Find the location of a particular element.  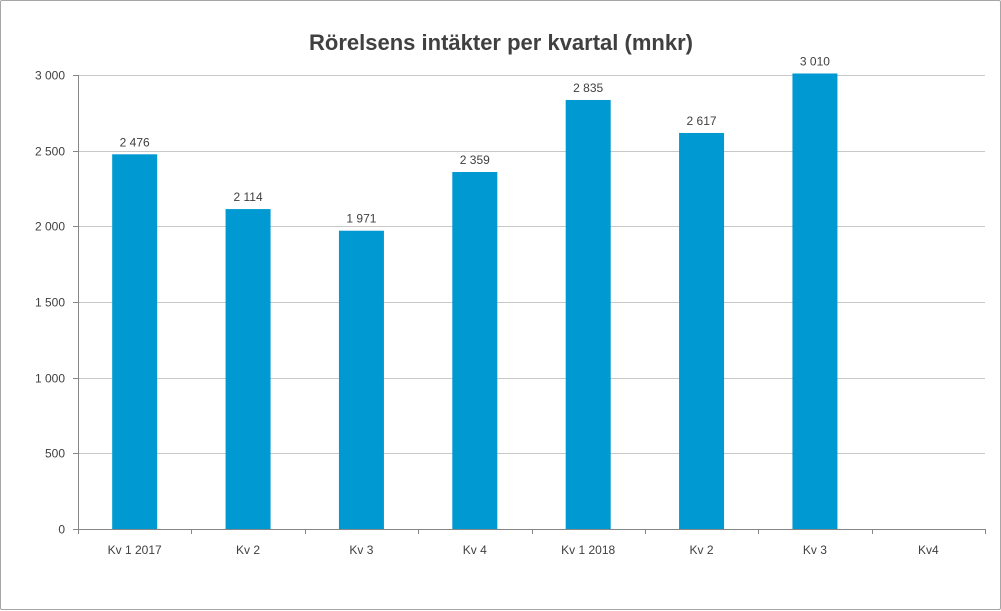

data-label: 2 476 is located at coordinates (135, 142).